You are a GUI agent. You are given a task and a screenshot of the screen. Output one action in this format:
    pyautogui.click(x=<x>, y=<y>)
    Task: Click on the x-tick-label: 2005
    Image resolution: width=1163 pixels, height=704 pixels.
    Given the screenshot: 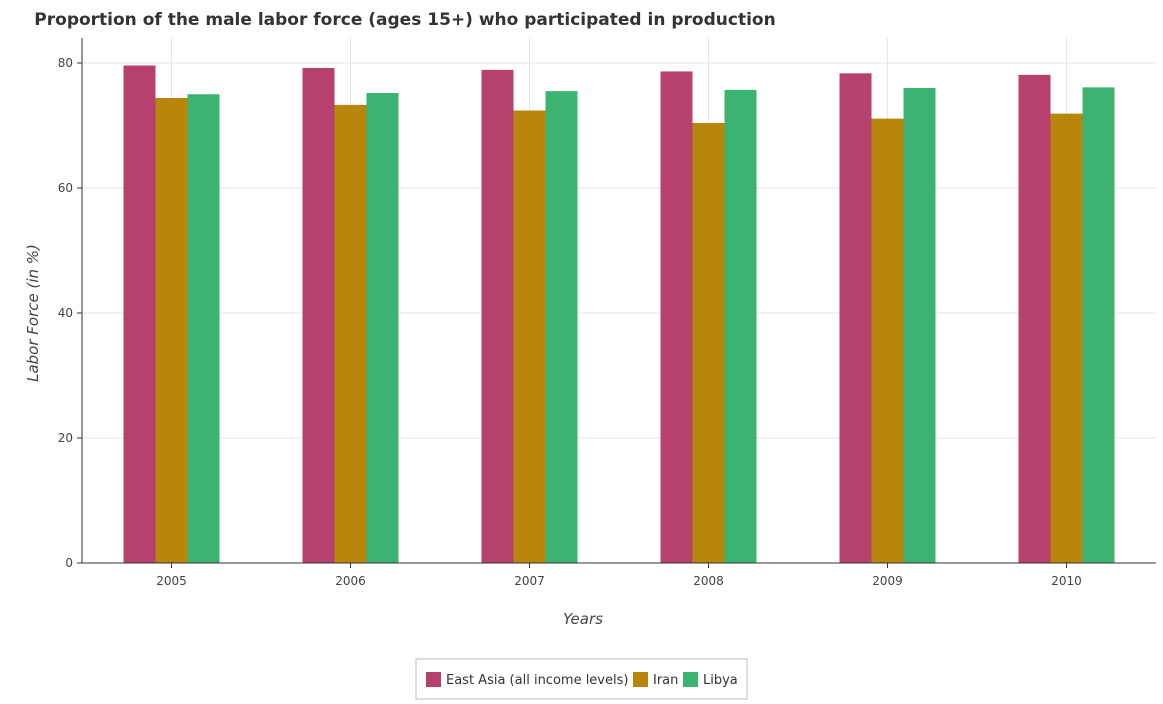 What is the action you would take?
    pyautogui.click(x=171, y=581)
    